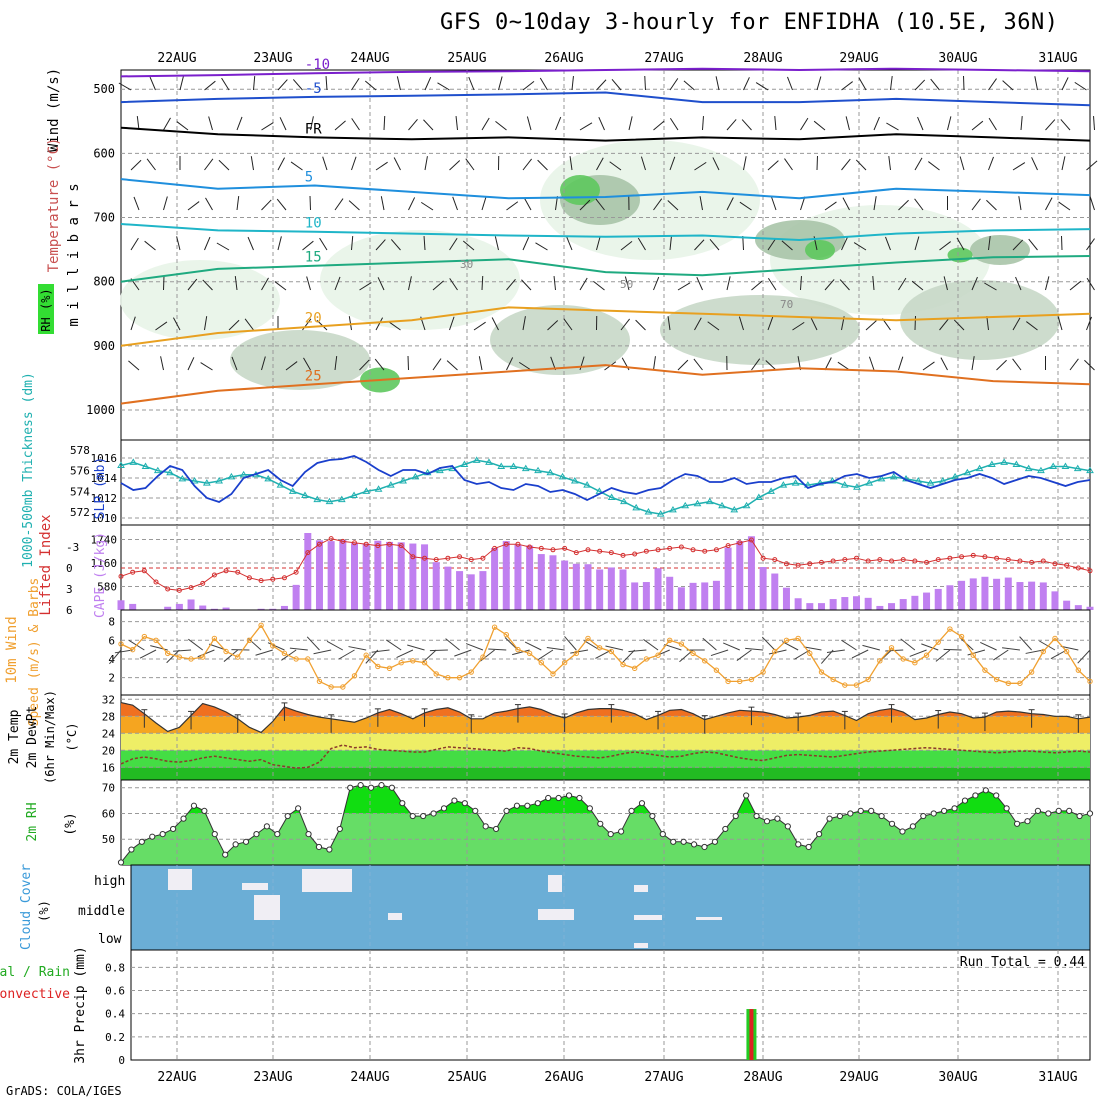 Image resolution: width=1100 pixels, height=1100 pixels. I want to click on precip-tick: 0.4, so click(115, 1014).